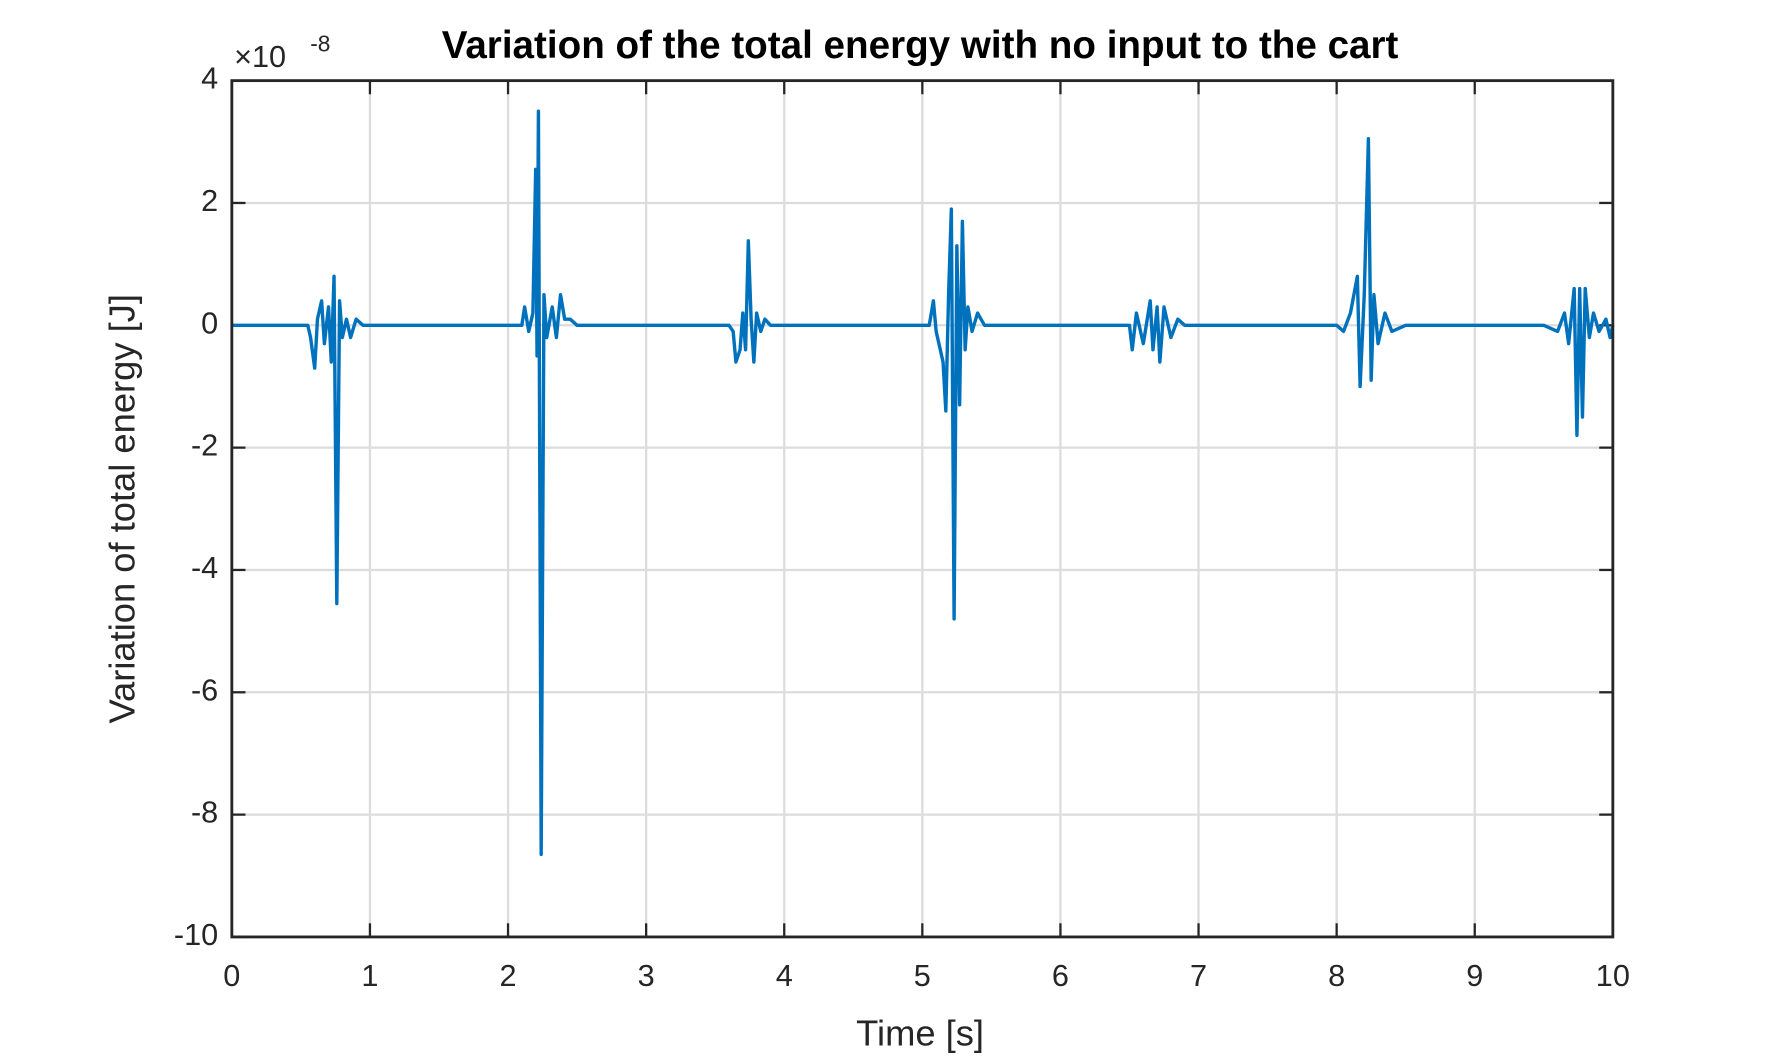 Image resolution: width=1772 pixels, height=1063 pixels. I want to click on x-tick-label: 2, so click(508, 976).